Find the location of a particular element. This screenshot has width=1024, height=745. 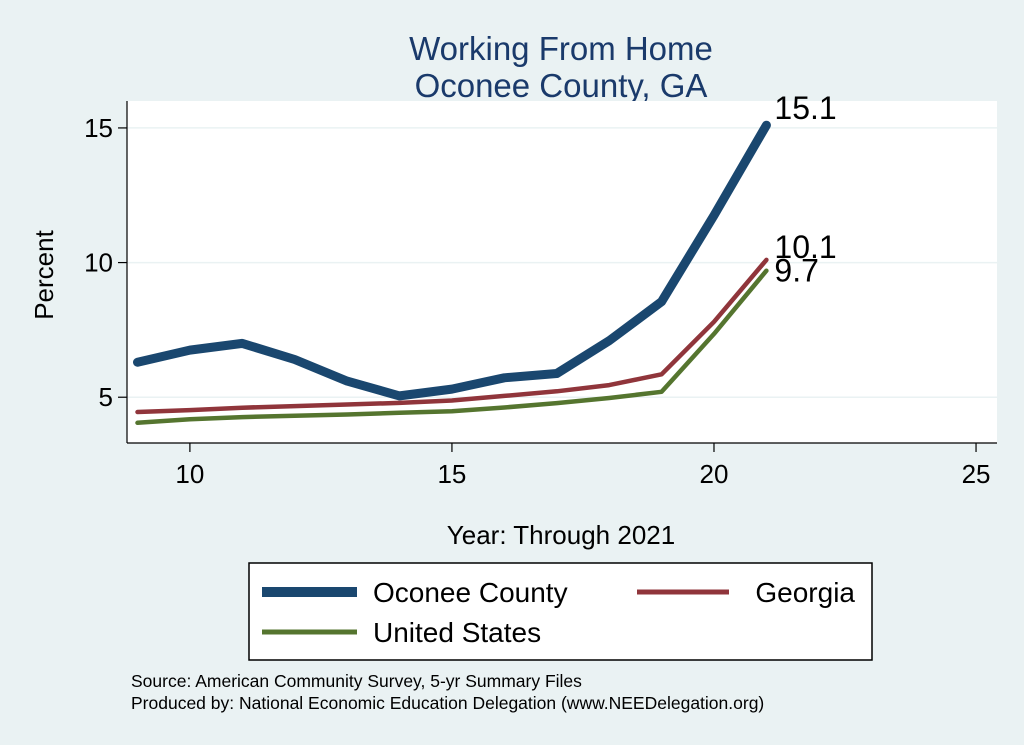

y-tick-label-10: 10 is located at coordinates (98, 263).